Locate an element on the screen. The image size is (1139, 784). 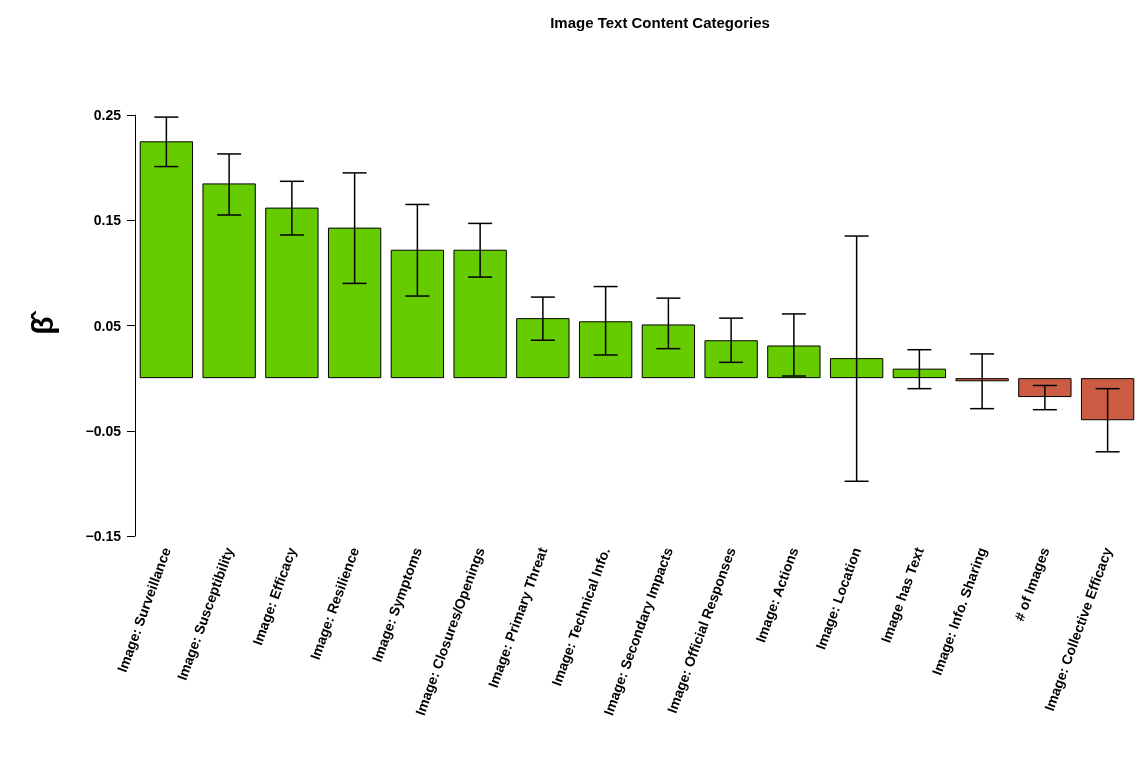
y-tick-label: −0.15 is located at coordinates (103, 536).